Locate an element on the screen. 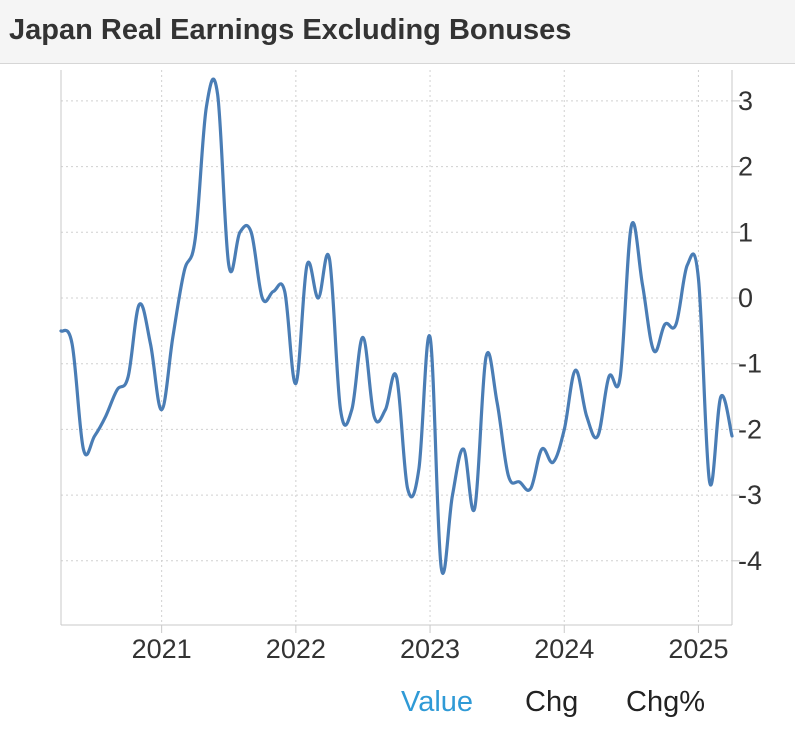  tab-chg: Chg is located at coordinates (552, 702).